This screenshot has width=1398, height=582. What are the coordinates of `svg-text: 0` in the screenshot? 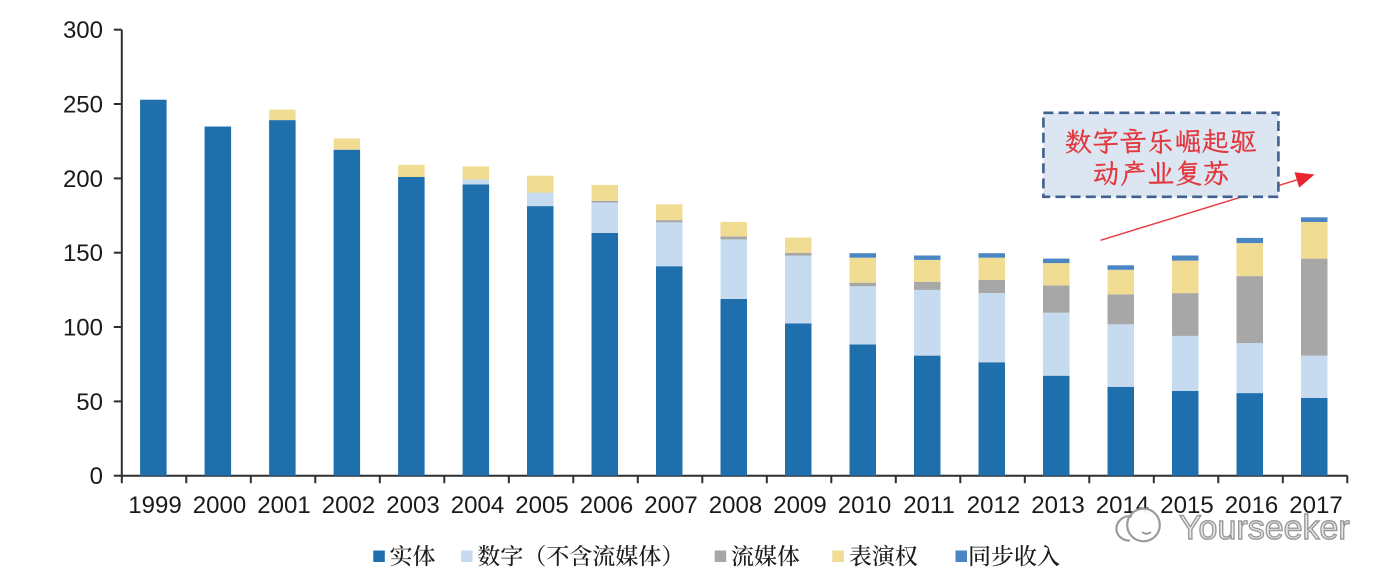 It's located at (96, 476).